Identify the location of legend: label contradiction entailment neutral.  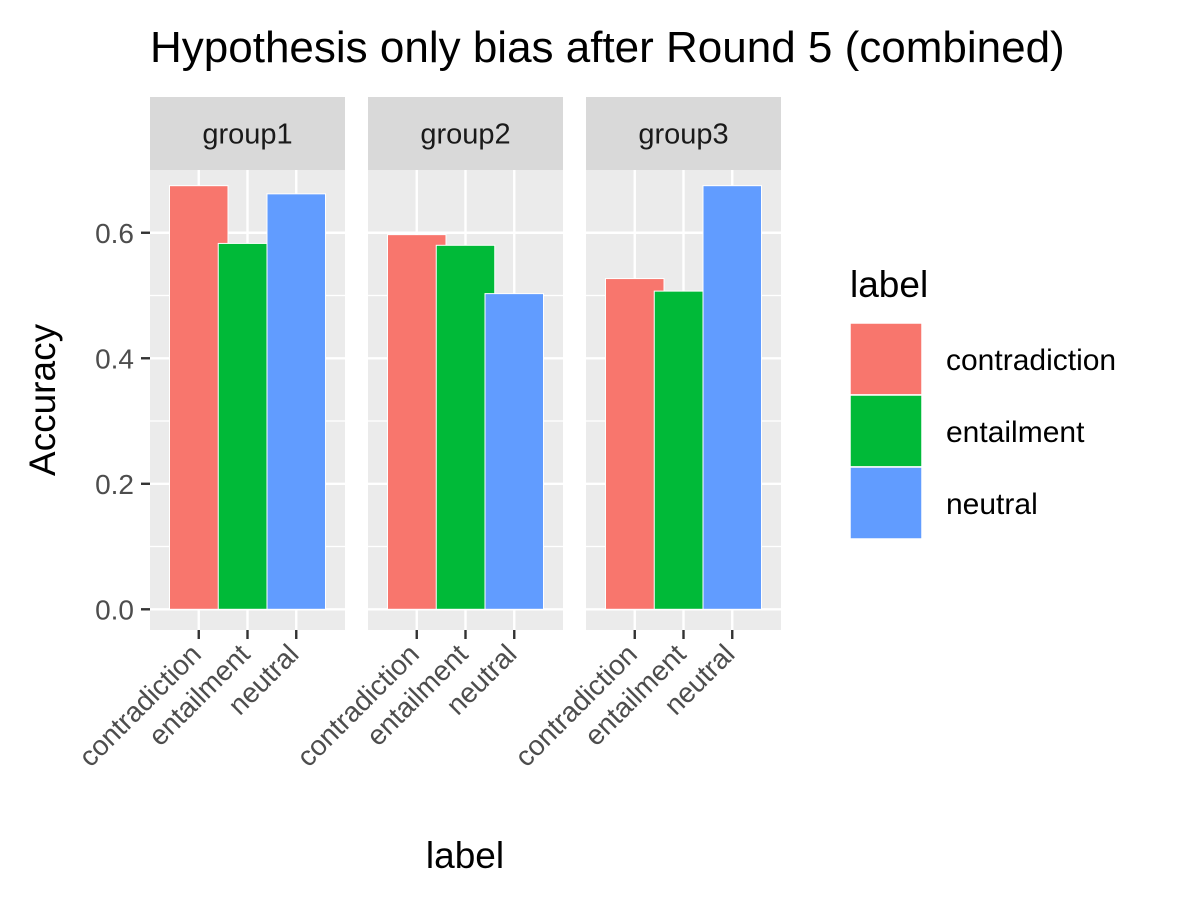
(982, 402).